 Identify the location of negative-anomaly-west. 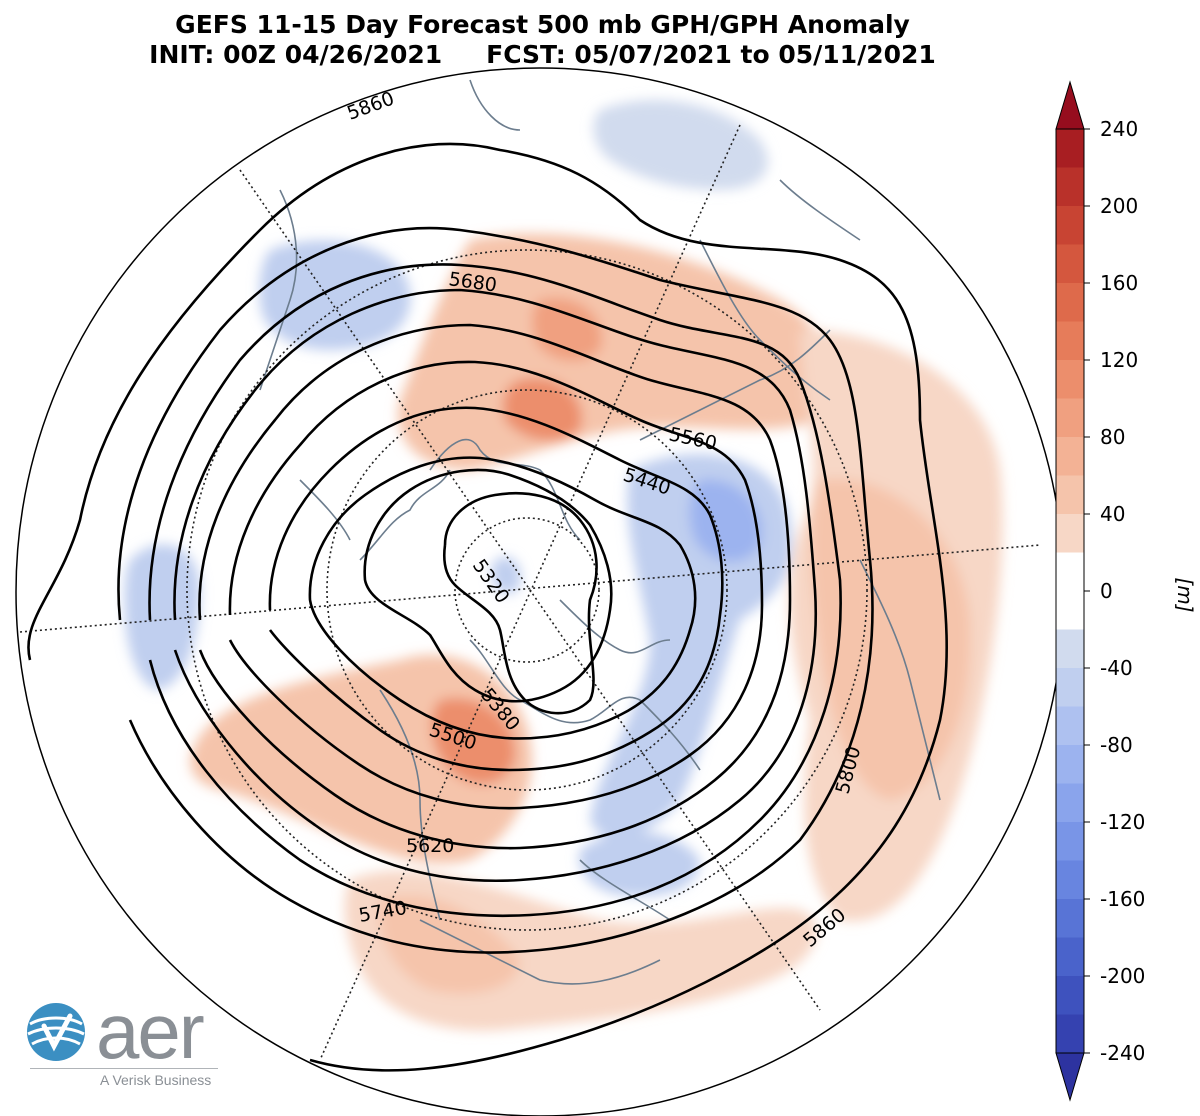
(335, 295).